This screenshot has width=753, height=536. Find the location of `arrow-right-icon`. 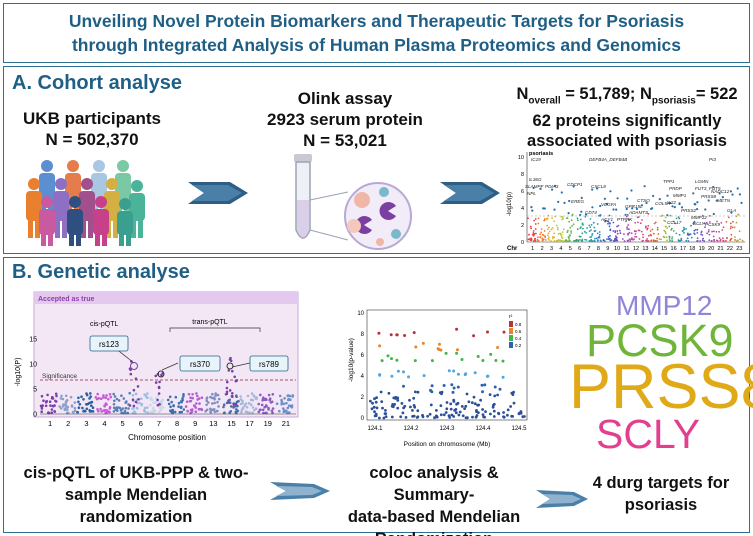

arrow-right-icon is located at coordinates (562, 499).